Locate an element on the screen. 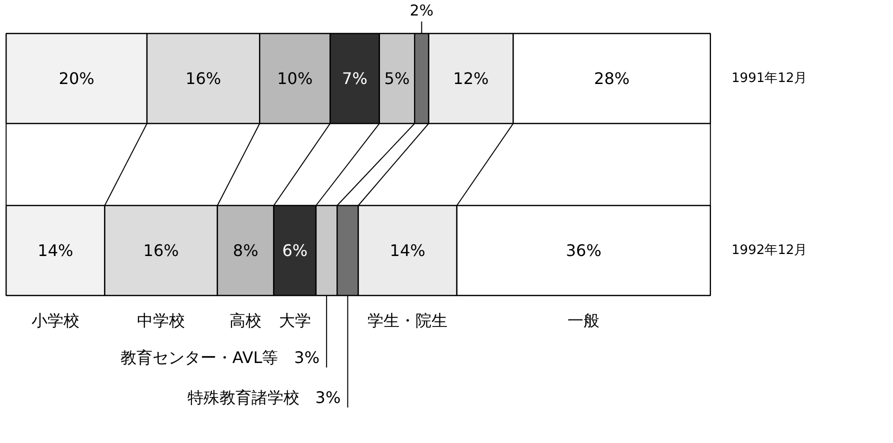 The image size is (893, 443). text: 教育センター・AVL等 3% is located at coordinates (220, 357).